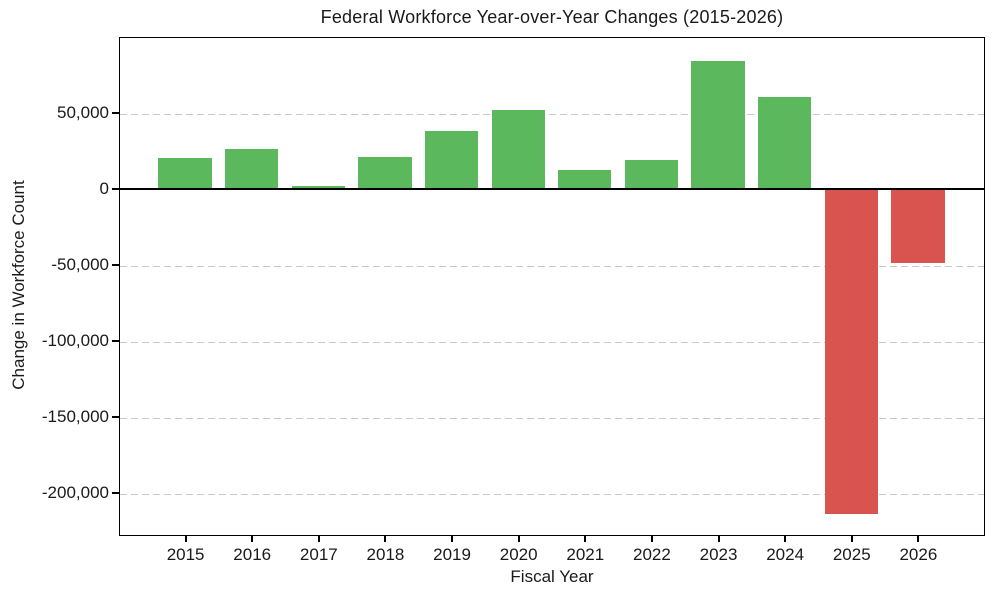 The image size is (1000, 600). What do you see at coordinates (851, 351) in the screenshot?
I see `bar-2025` at bounding box center [851, 351].